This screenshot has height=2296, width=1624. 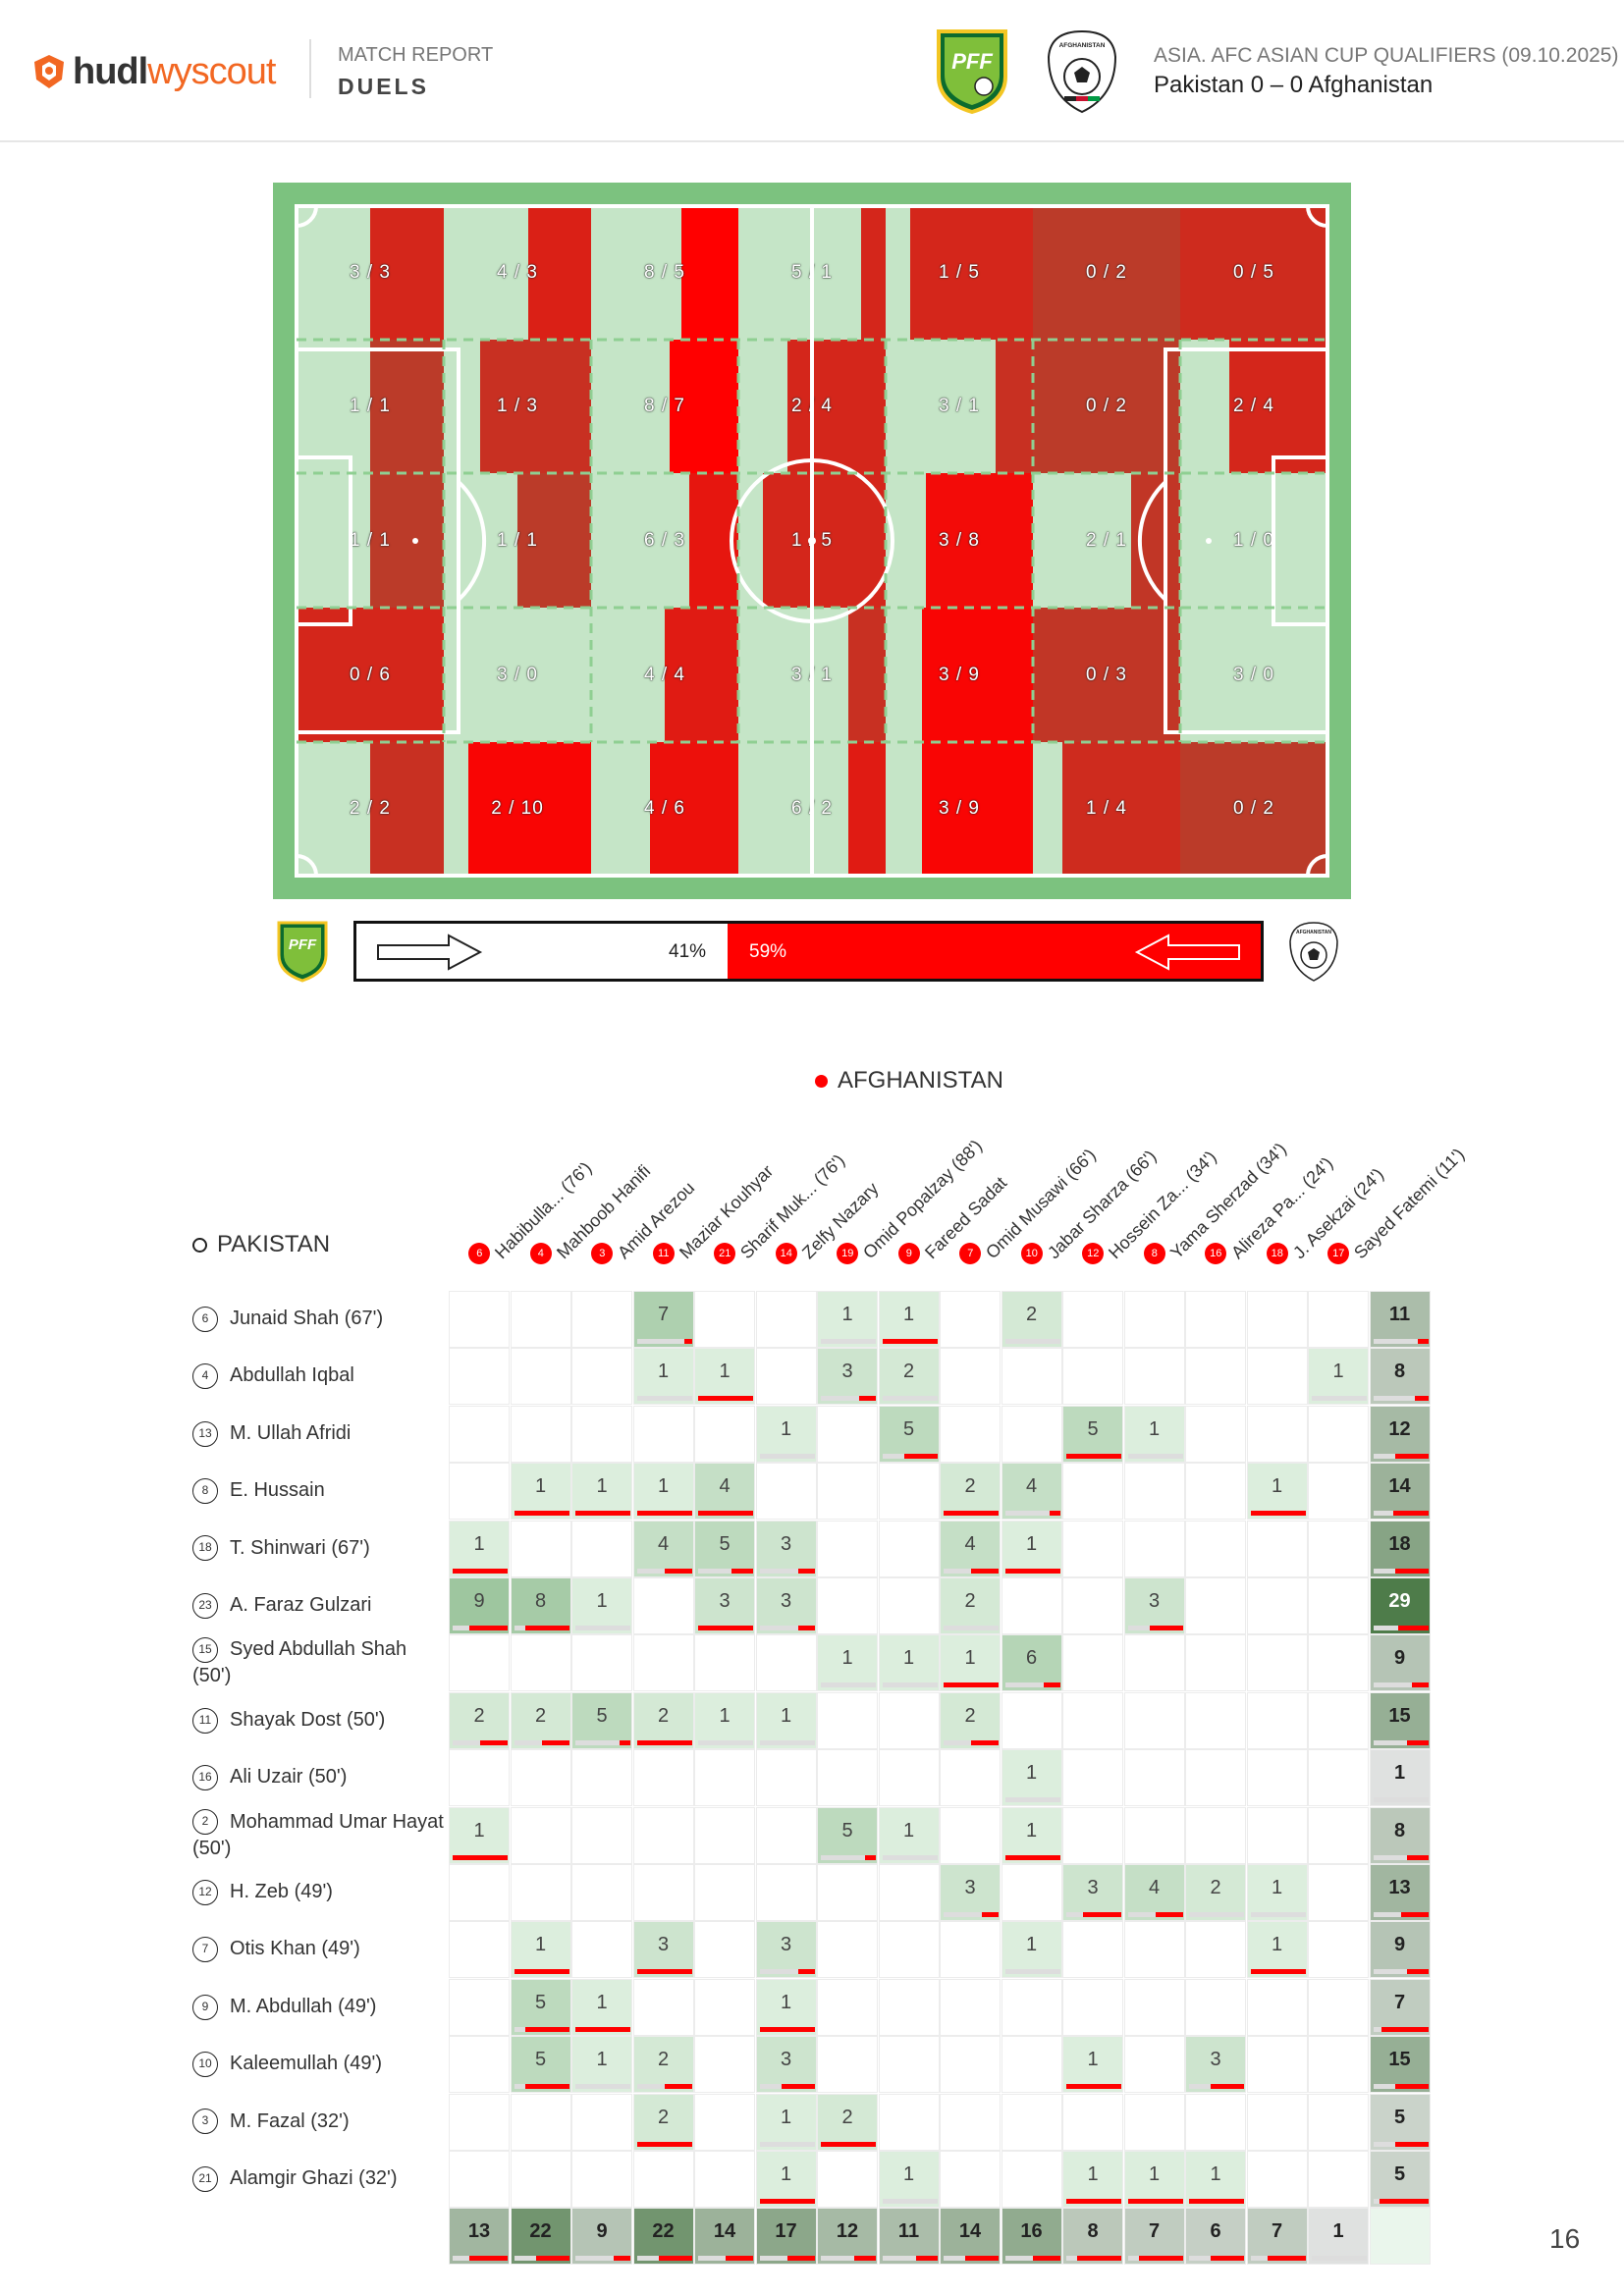 I want to click on away-player-number: 10, so click(x=1031, y=1253).